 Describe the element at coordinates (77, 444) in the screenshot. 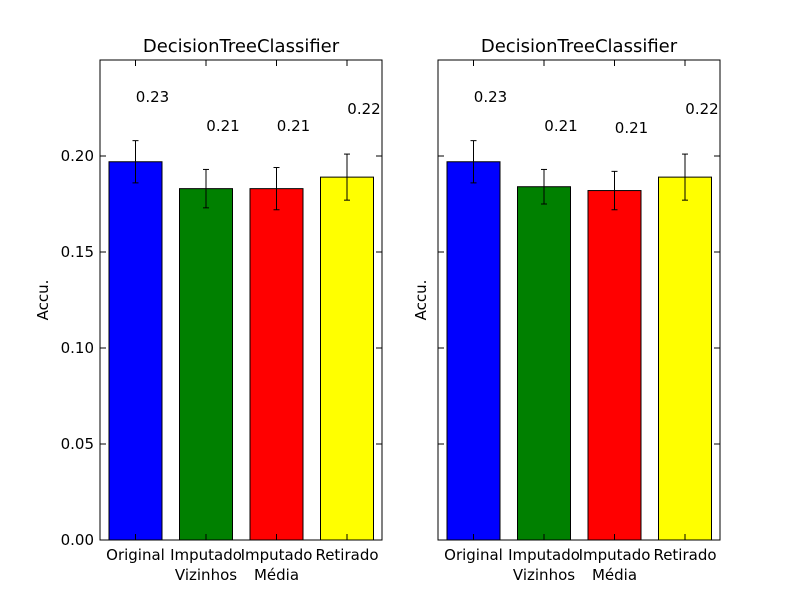

I see `y-tick-label: 0.05` at that location.